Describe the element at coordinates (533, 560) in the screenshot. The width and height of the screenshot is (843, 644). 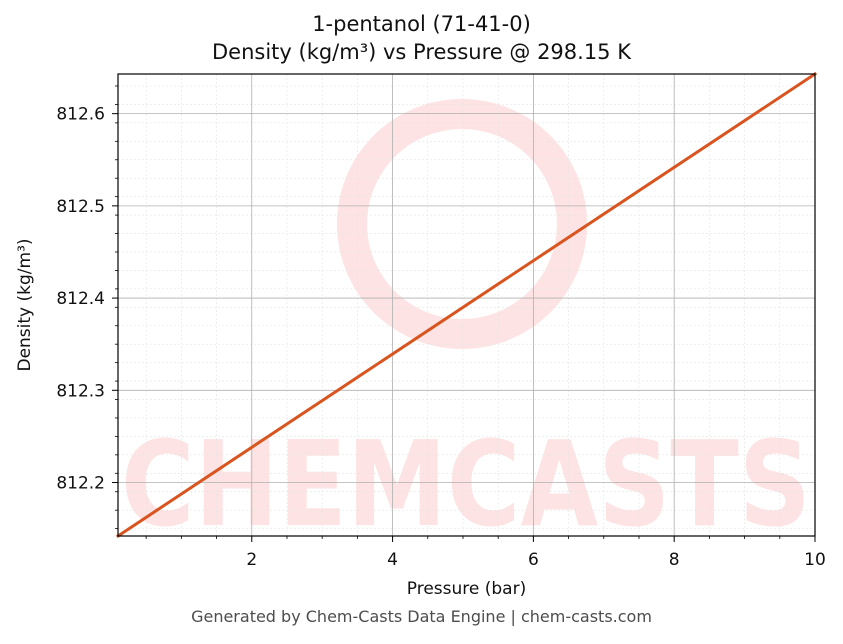
I see `x-tick-label: 6` at that location.